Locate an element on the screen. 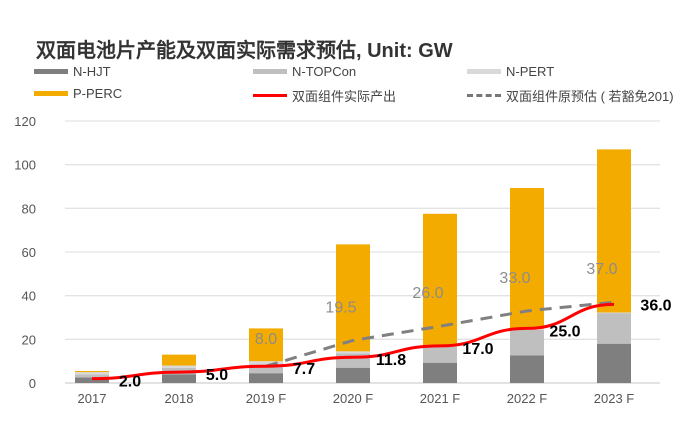  y-tick-label: 20 is located at coordinates (29, 339).